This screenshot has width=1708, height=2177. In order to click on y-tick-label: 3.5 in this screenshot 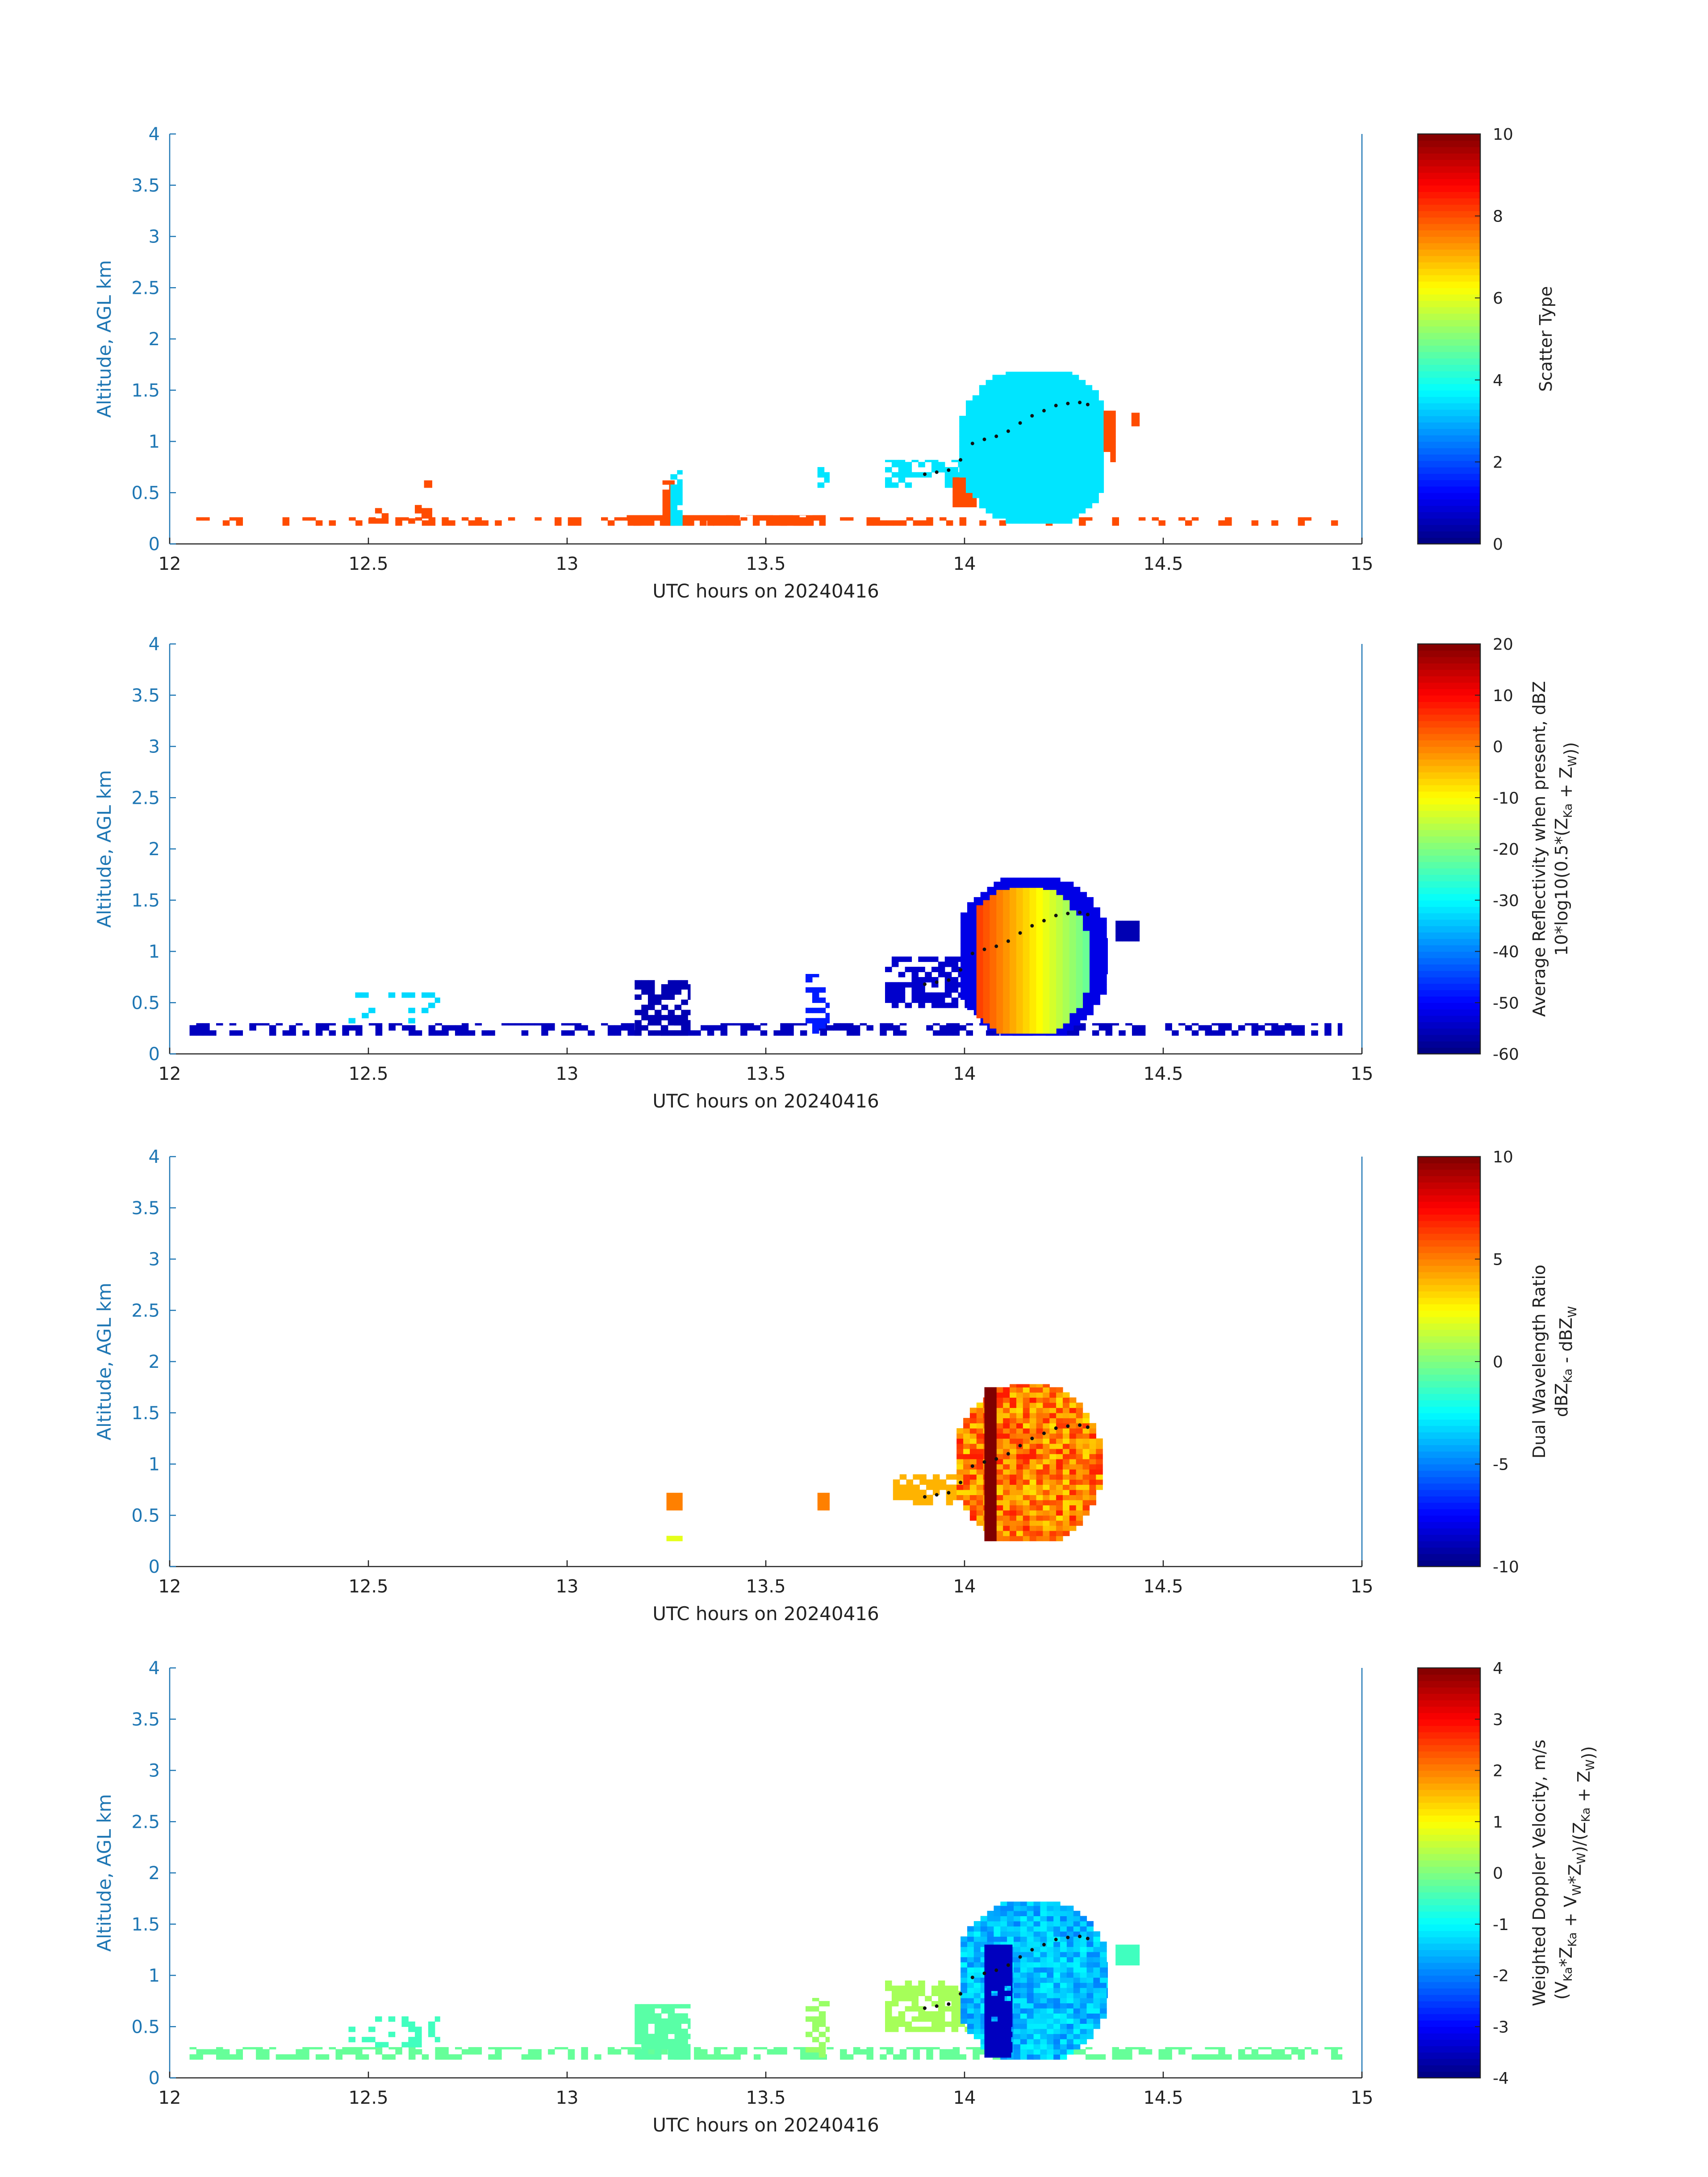, I will do `click(145, 1719)`.